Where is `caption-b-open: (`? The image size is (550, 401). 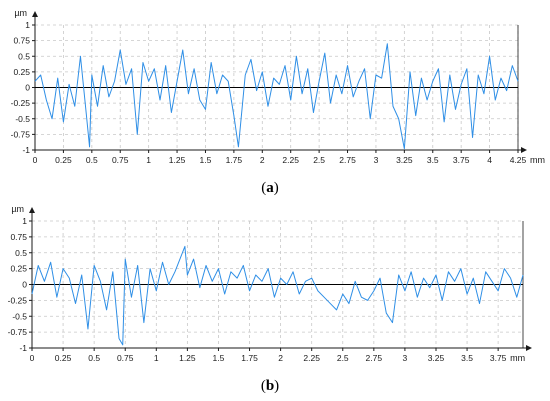 caption-b-open: ( is located at coordinates (263, 386).